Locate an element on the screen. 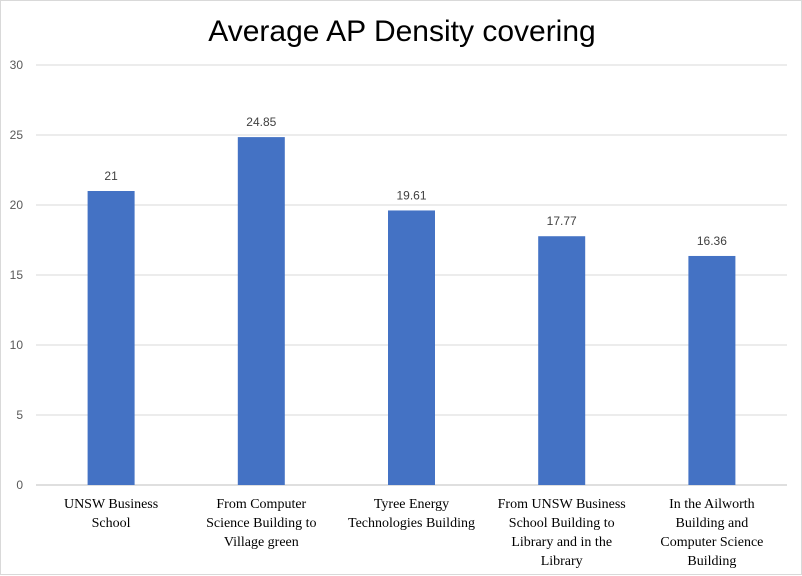 This screenshot has height=576, width=802. y-axis-ticks: 0 5 10 15 20 25 30 is located at coordinates (17, 275).